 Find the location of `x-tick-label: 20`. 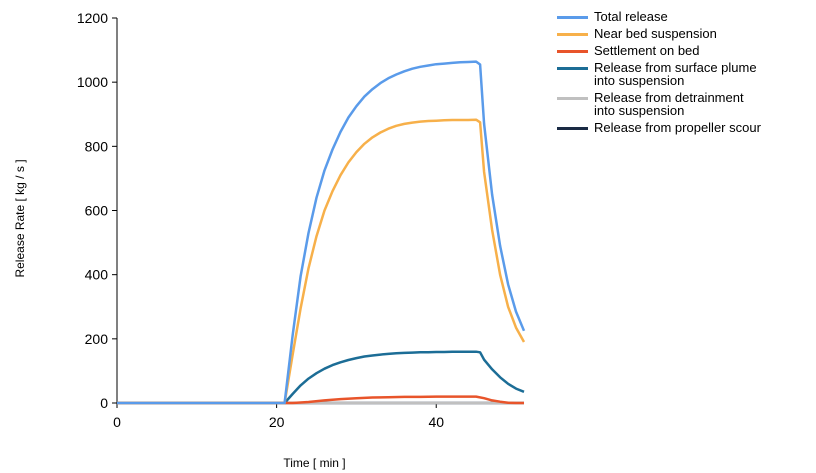

x-tick-label: 20 is located at coordinates (277, 422).